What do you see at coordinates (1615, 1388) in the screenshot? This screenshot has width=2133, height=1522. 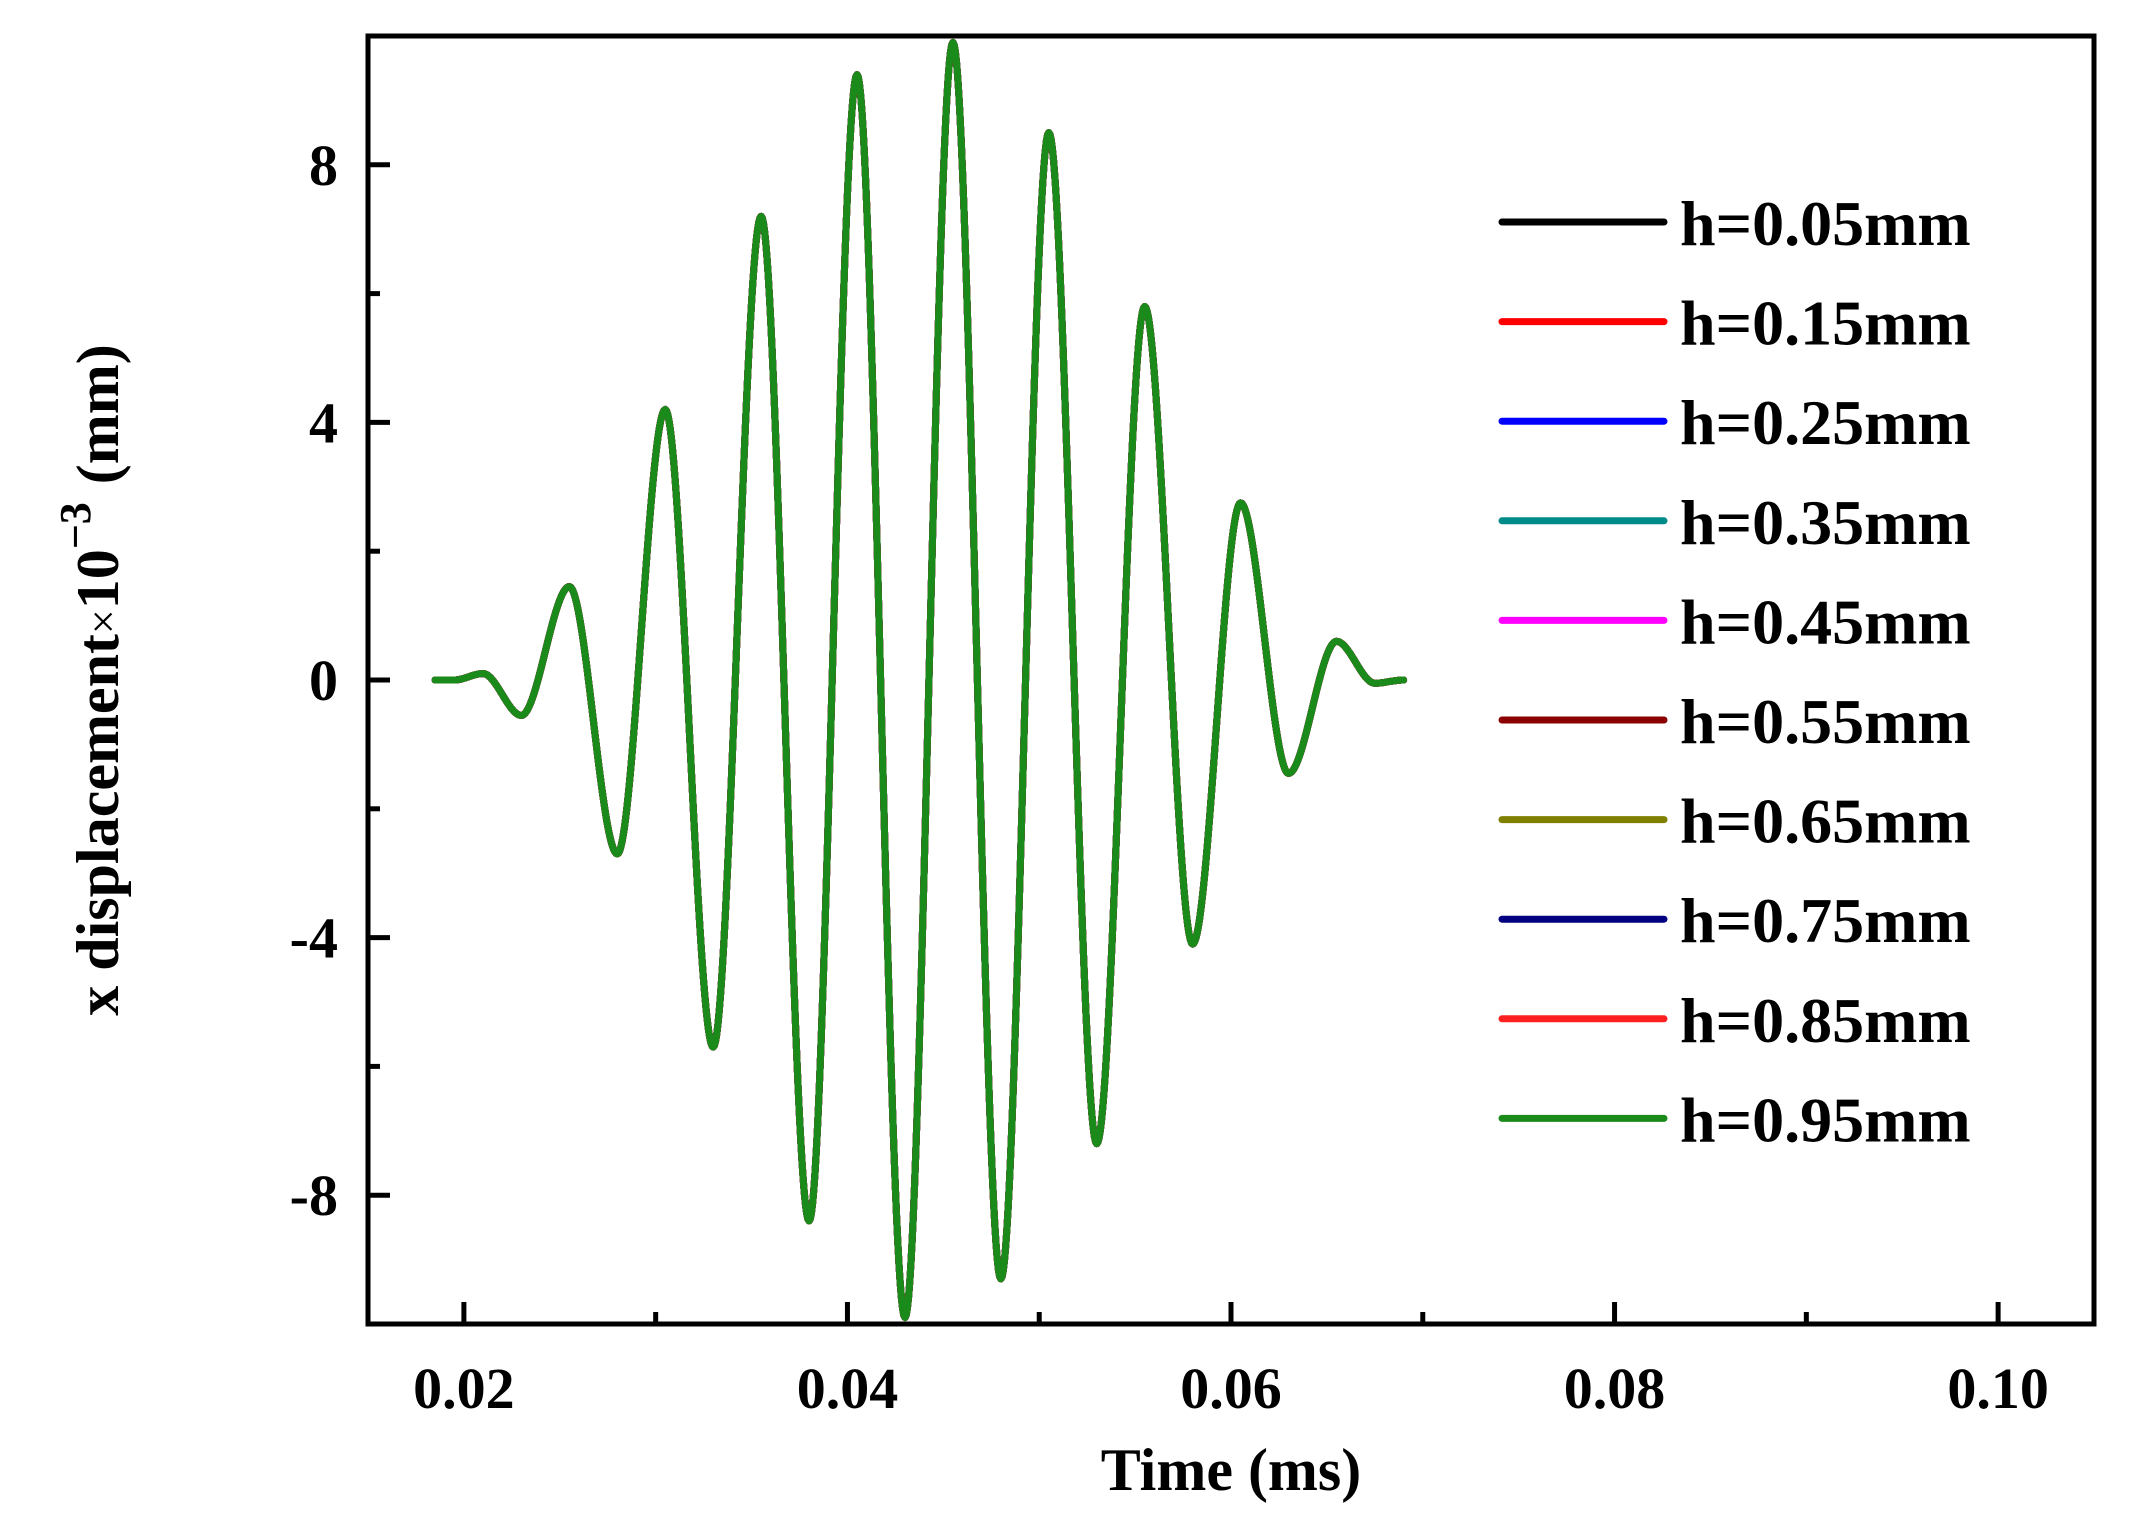 I see `x-tick-label-3: 0.08` at bounding box center [1615, 1388].